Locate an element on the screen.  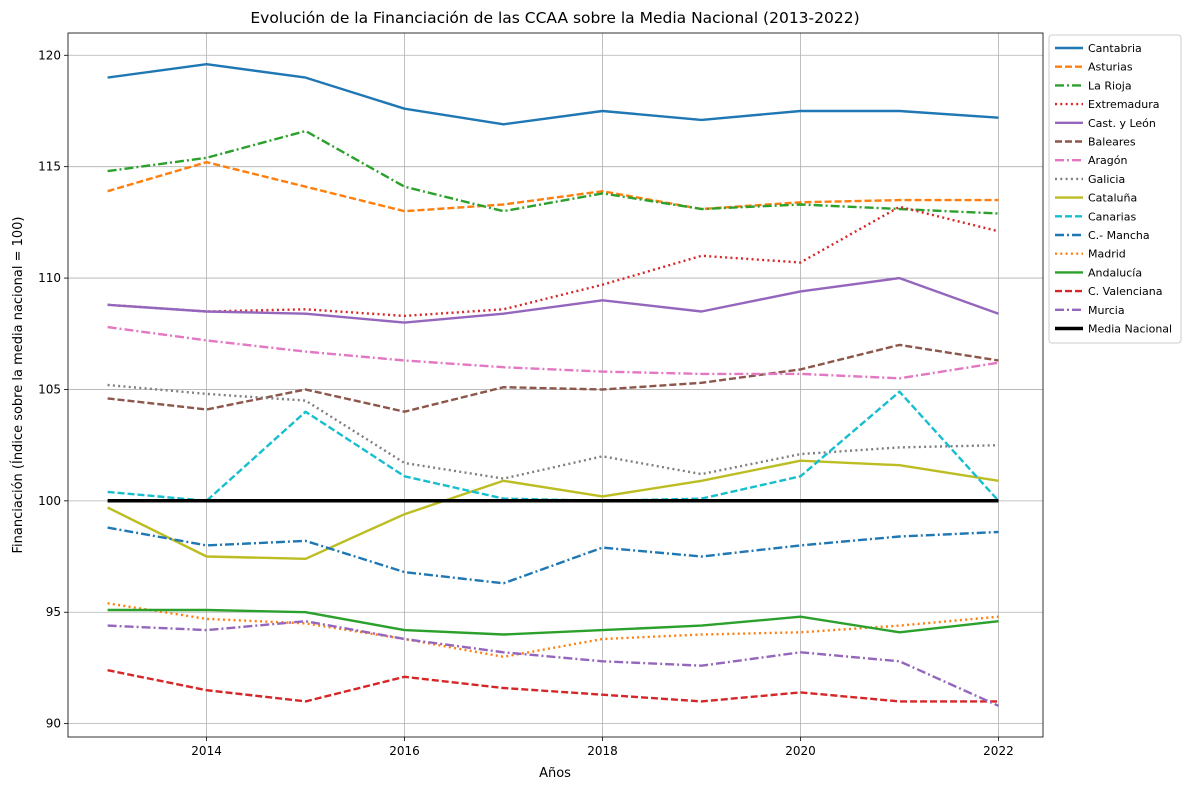
series-line-la-rioja is located at coordinates (553, 172).